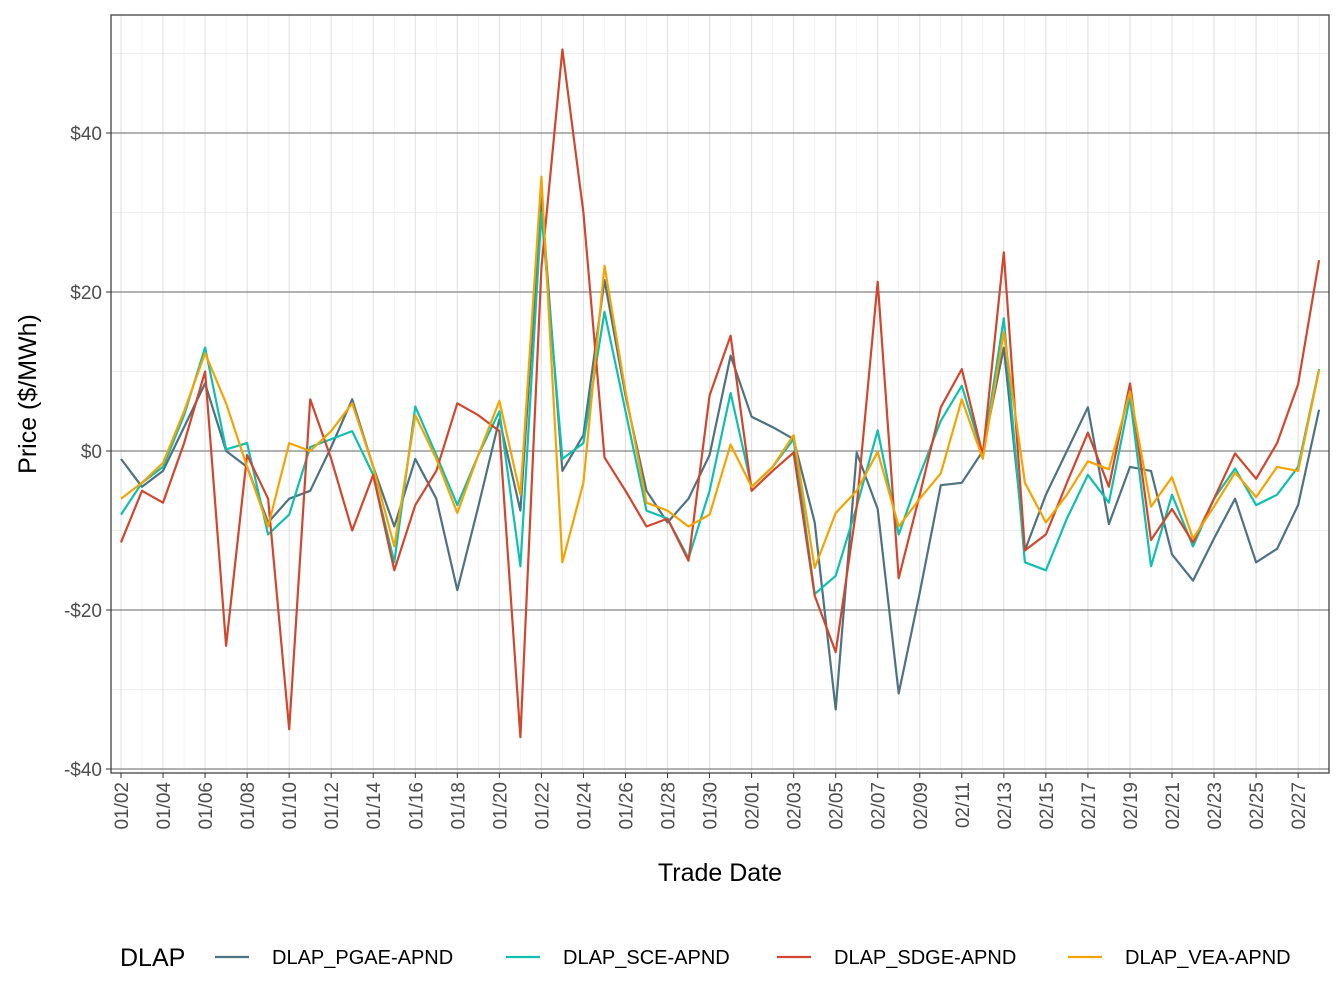 The image size is (1344, 1008). Describe the element at coordinates (86, 293) in the screenshot. I see `y-tick-label: $20` at that location.